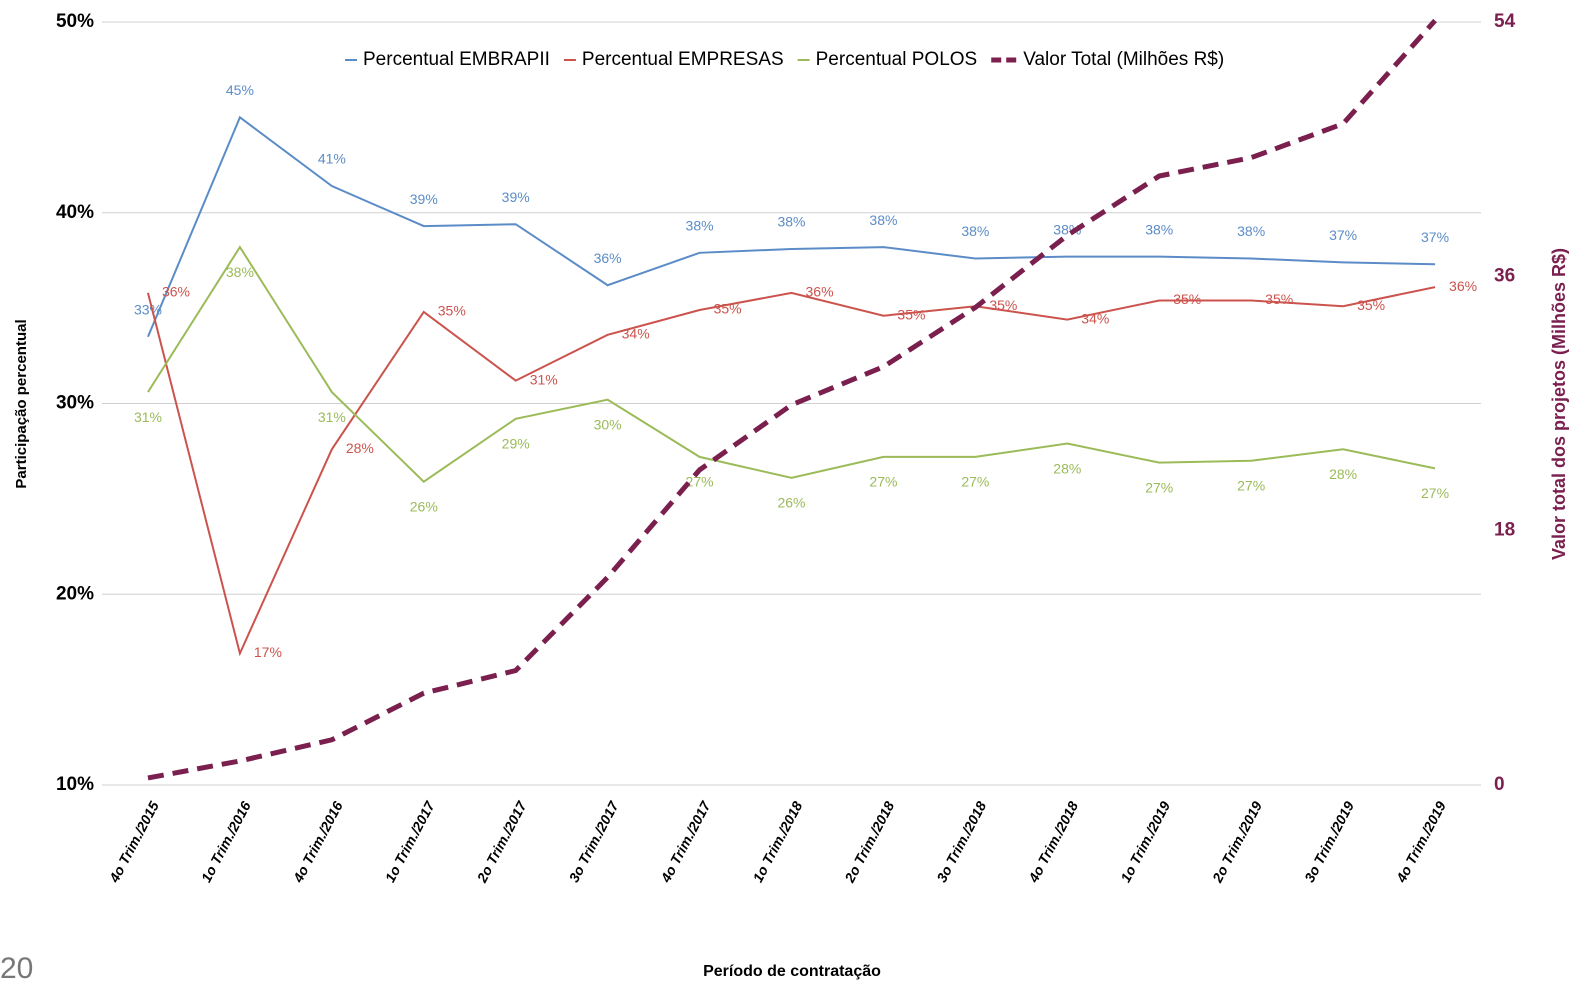 The width and height of the screenshot is (1585, 995). What do you see at coordinates (1237, 841) in the screenshot?
I see `x-tick-label: 2o Trim./2019` at bounding box center [1237, 841].